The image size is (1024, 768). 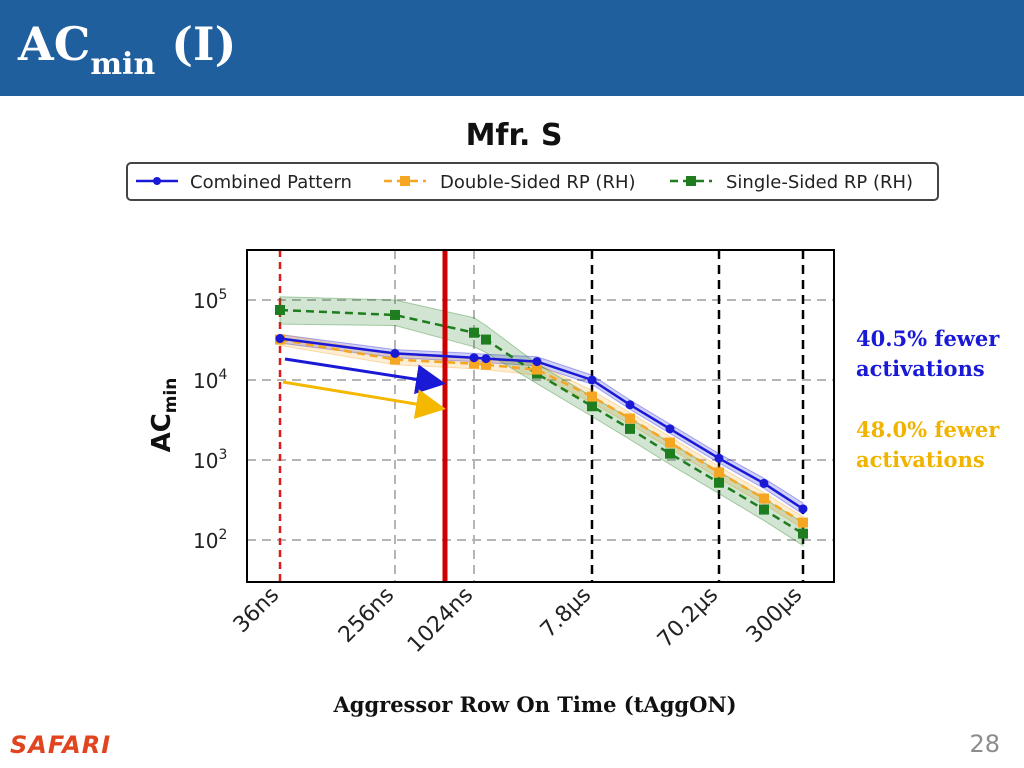 What do you see at coordinates (512, 48) in the screenshot?
I see `title-bar` at bounding box center [512, 48].